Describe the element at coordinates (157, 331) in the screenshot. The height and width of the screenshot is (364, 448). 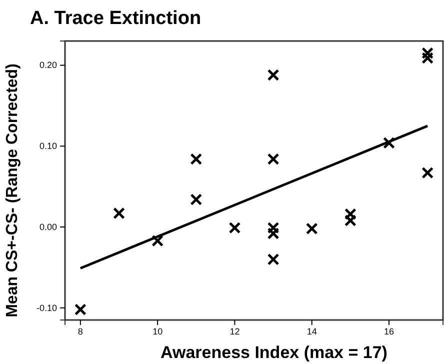
I see `x-tick-label: 10` at that location.